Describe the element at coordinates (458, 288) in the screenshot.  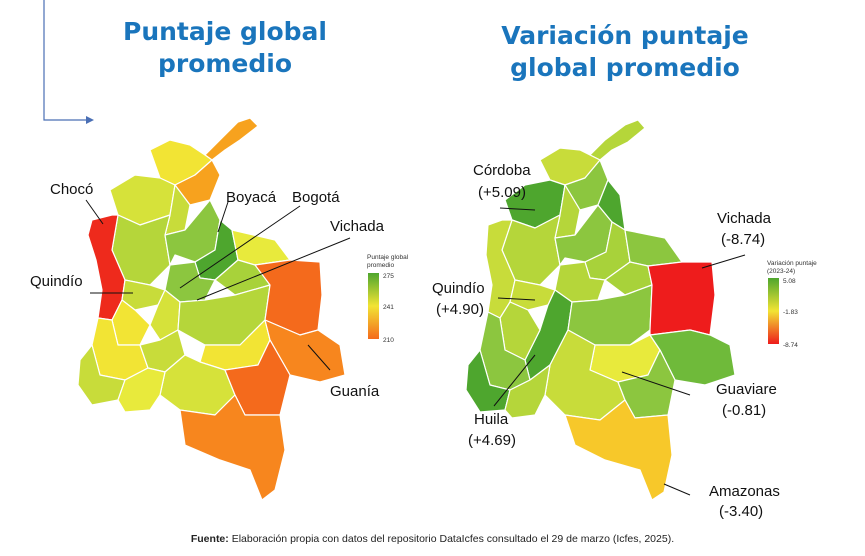
I see `label-quindio-right: Quindío` at that location.